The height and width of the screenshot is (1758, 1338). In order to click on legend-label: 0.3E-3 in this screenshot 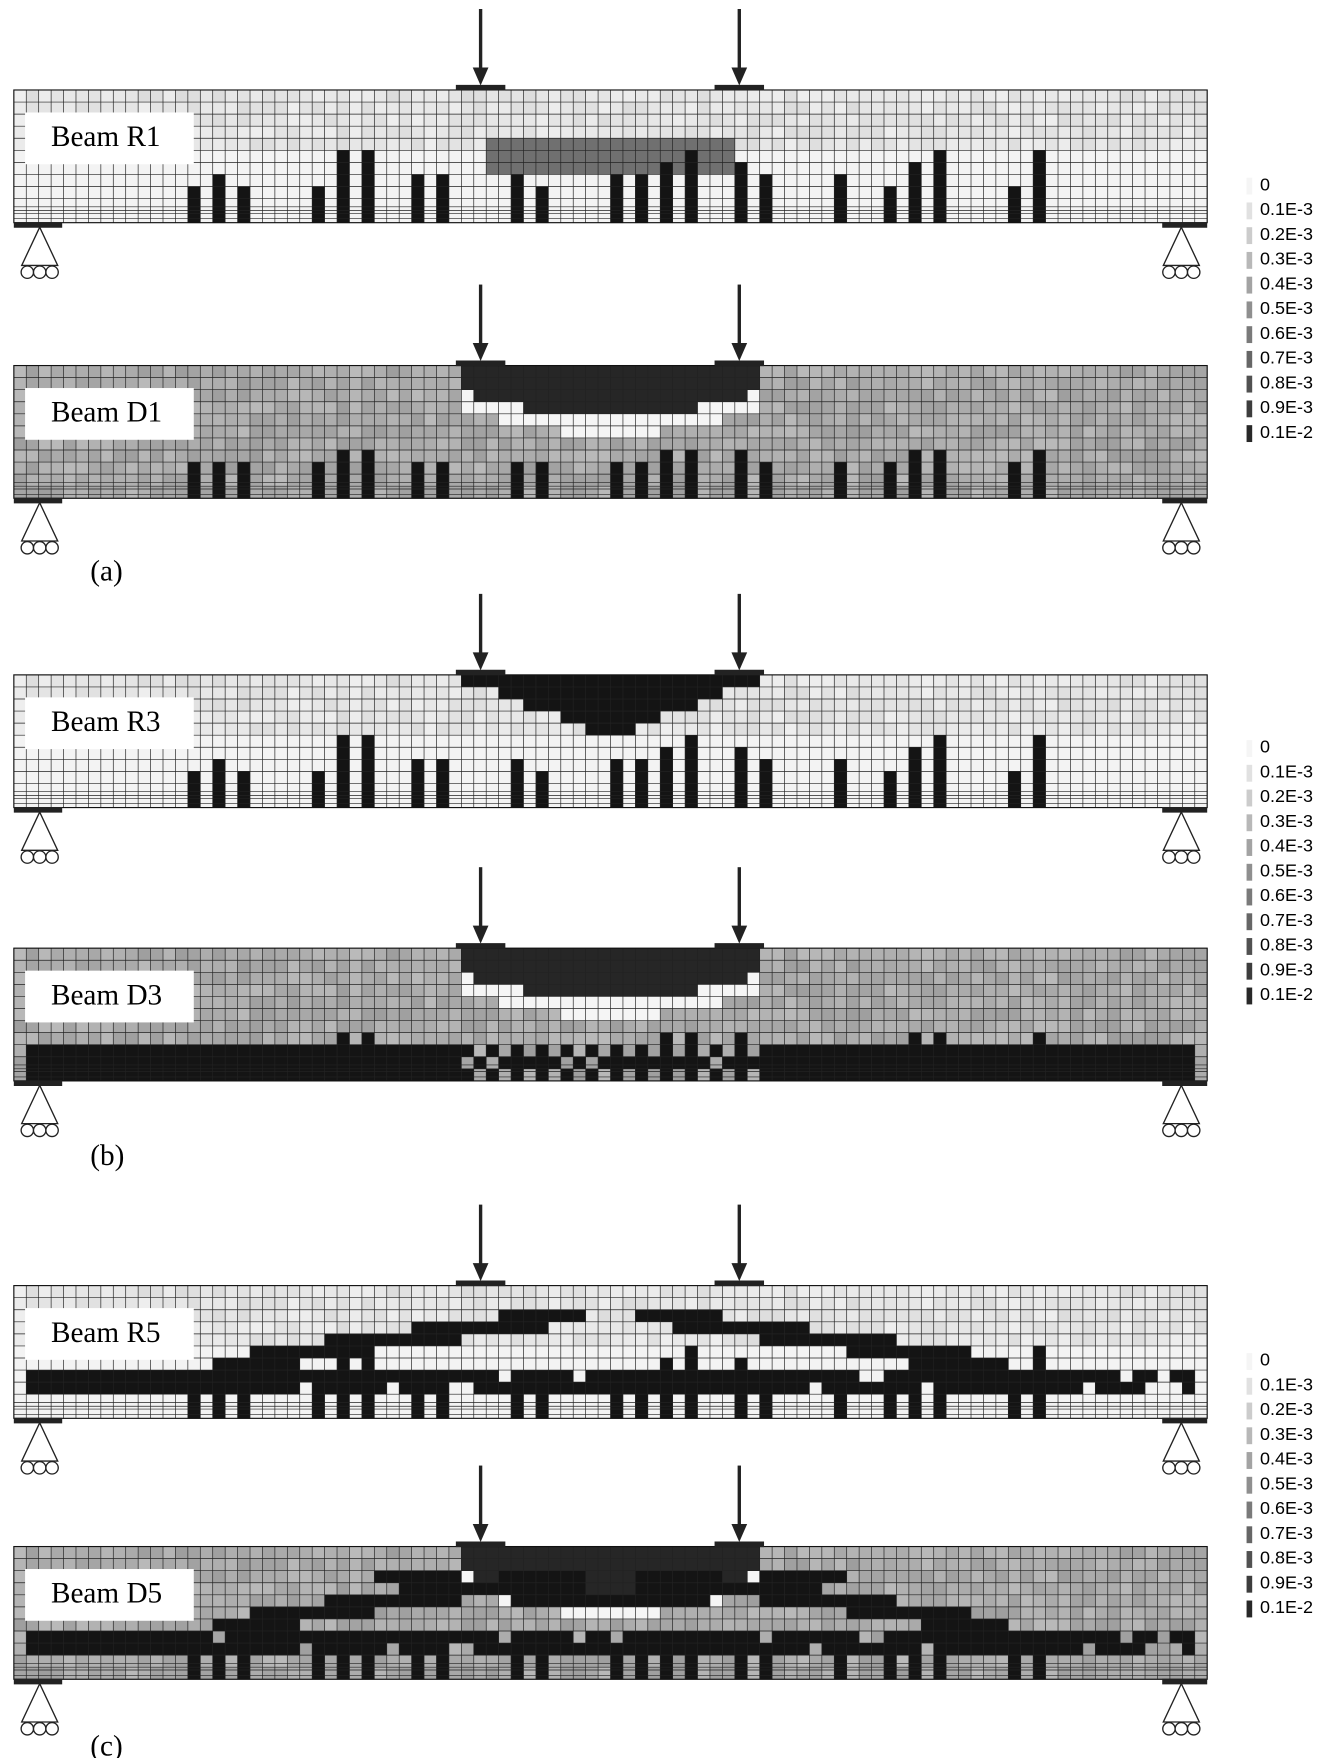, I will do `click(1286, 259)`.